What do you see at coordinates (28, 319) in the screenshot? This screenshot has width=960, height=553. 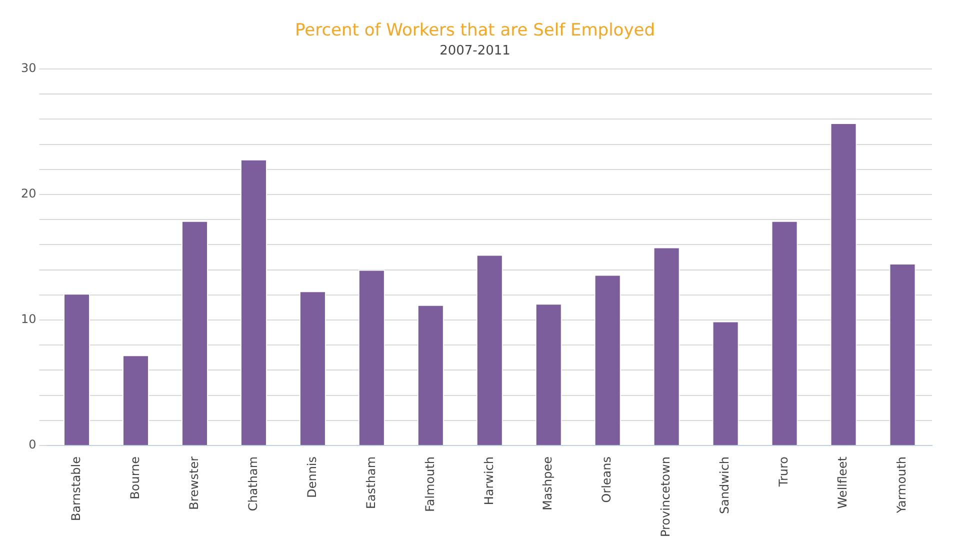 I see `y-tick-label: 10` at bounding box center [28, 319].